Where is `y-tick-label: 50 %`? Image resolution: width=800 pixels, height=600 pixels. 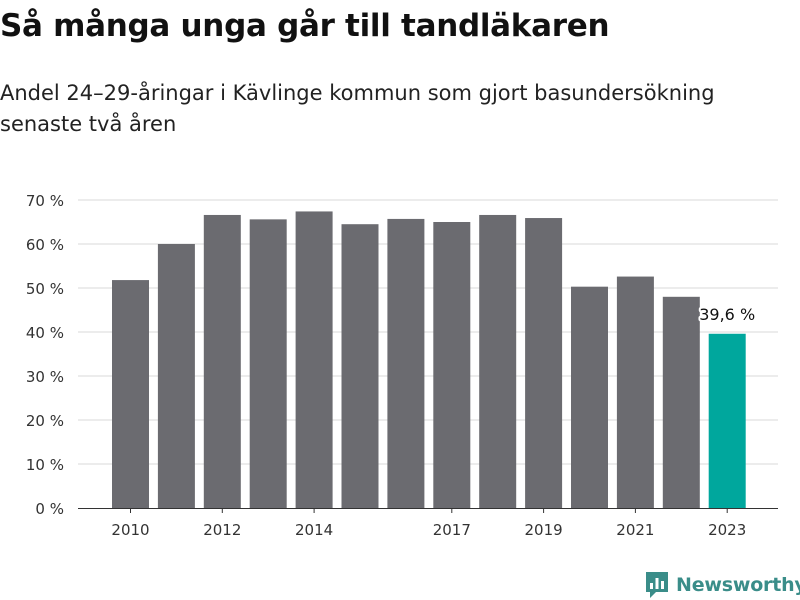 y-tick-label: 50 % is located at coordinates (45, 289).